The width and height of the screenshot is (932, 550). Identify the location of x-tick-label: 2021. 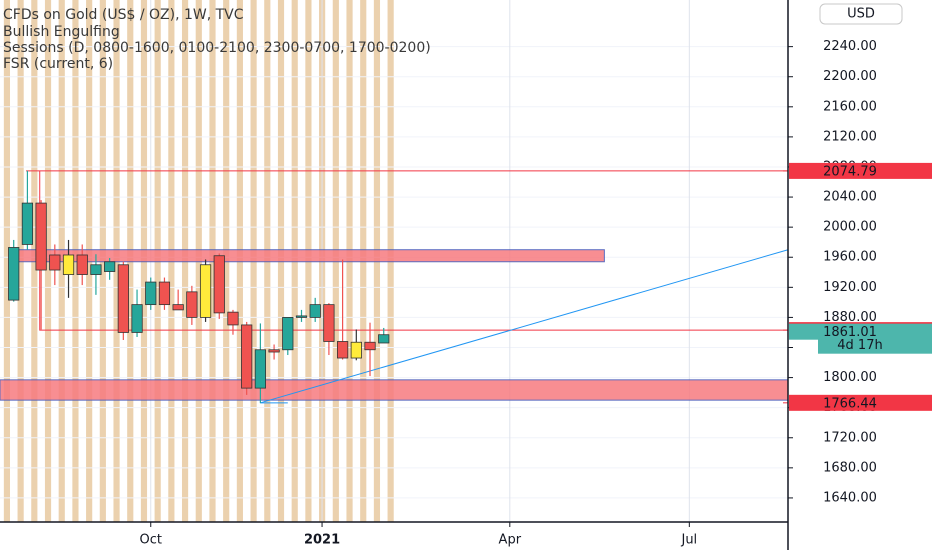
(322, 540).